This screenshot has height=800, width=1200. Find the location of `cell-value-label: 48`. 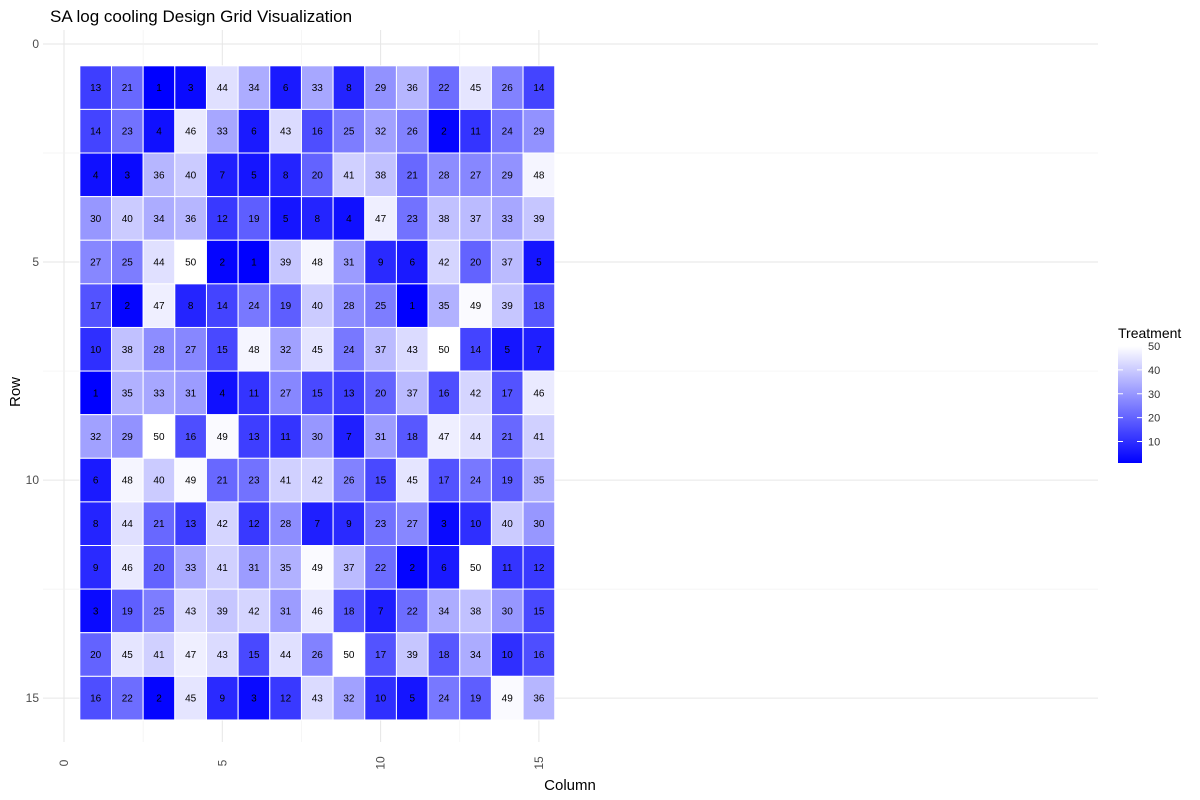

cell-value-label: 48 is located at coordinates (539, 175).